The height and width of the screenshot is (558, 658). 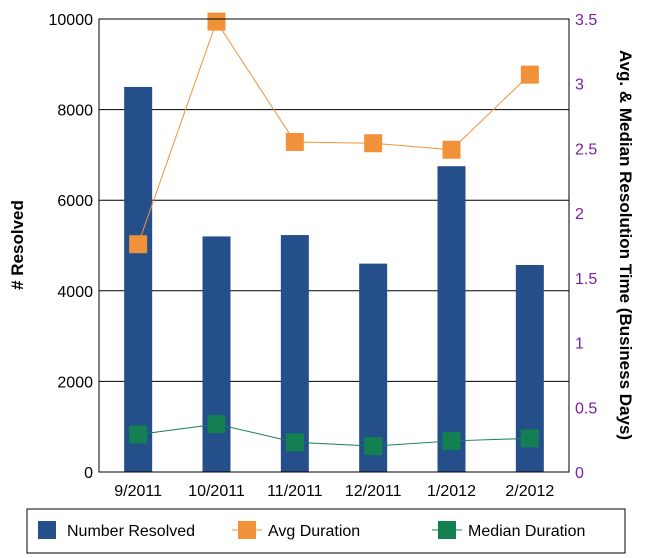 I want to click on y-right-tick-label: 3.5, so click(x=586, y=20).